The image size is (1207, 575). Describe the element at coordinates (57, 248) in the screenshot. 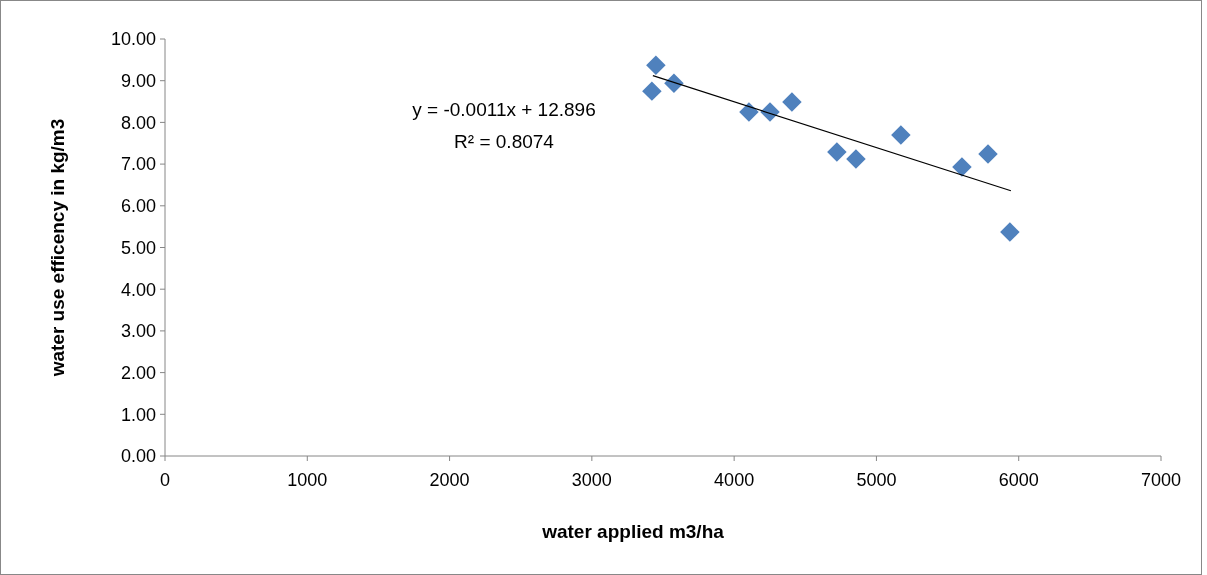

I see `y-axis-title: water use efficency in kg/m3` at that location.